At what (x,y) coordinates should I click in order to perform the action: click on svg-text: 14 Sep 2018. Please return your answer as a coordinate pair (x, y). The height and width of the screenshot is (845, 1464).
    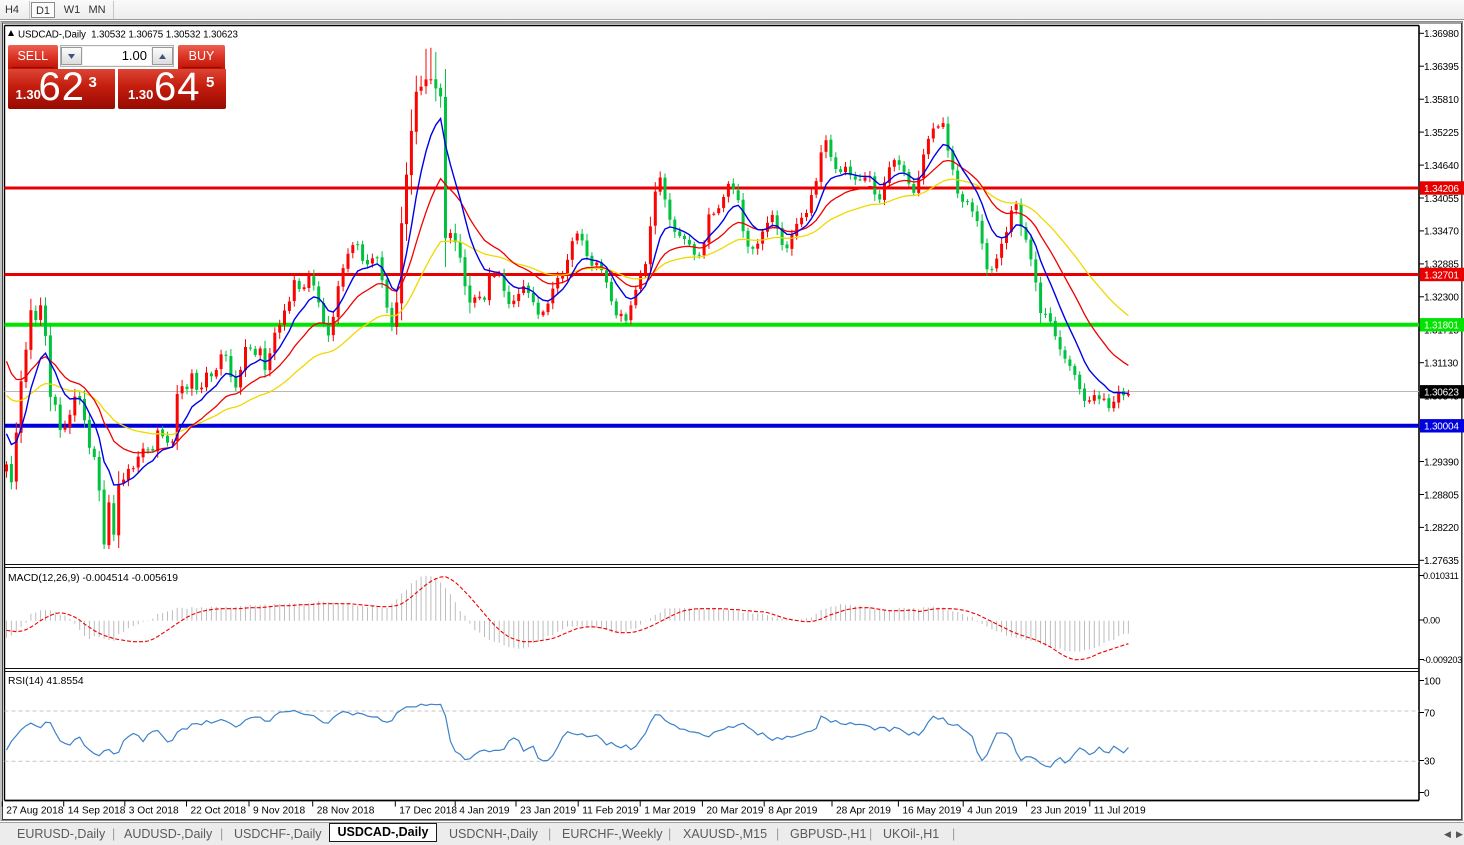
    Looking at the image, I should click on (97, 811).